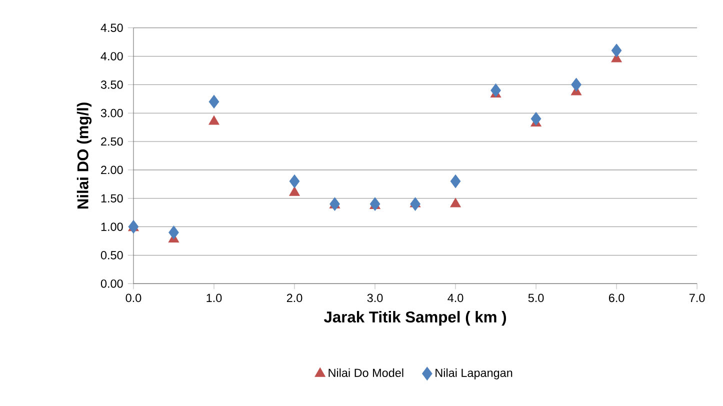 The width and height of the screenshot is (723, 406). Describe the element at coordinates (214, 298) in the screenshot. I see `x-tick-label: 1.0` at that location.